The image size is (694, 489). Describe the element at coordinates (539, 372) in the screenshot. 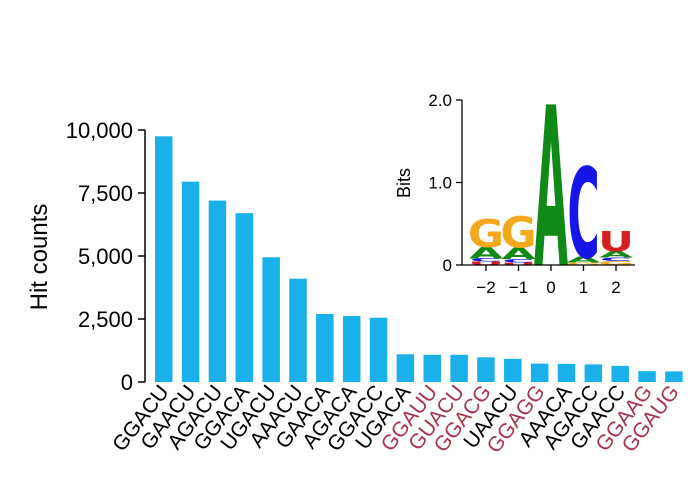

I see `bar-ggagg` at that location.